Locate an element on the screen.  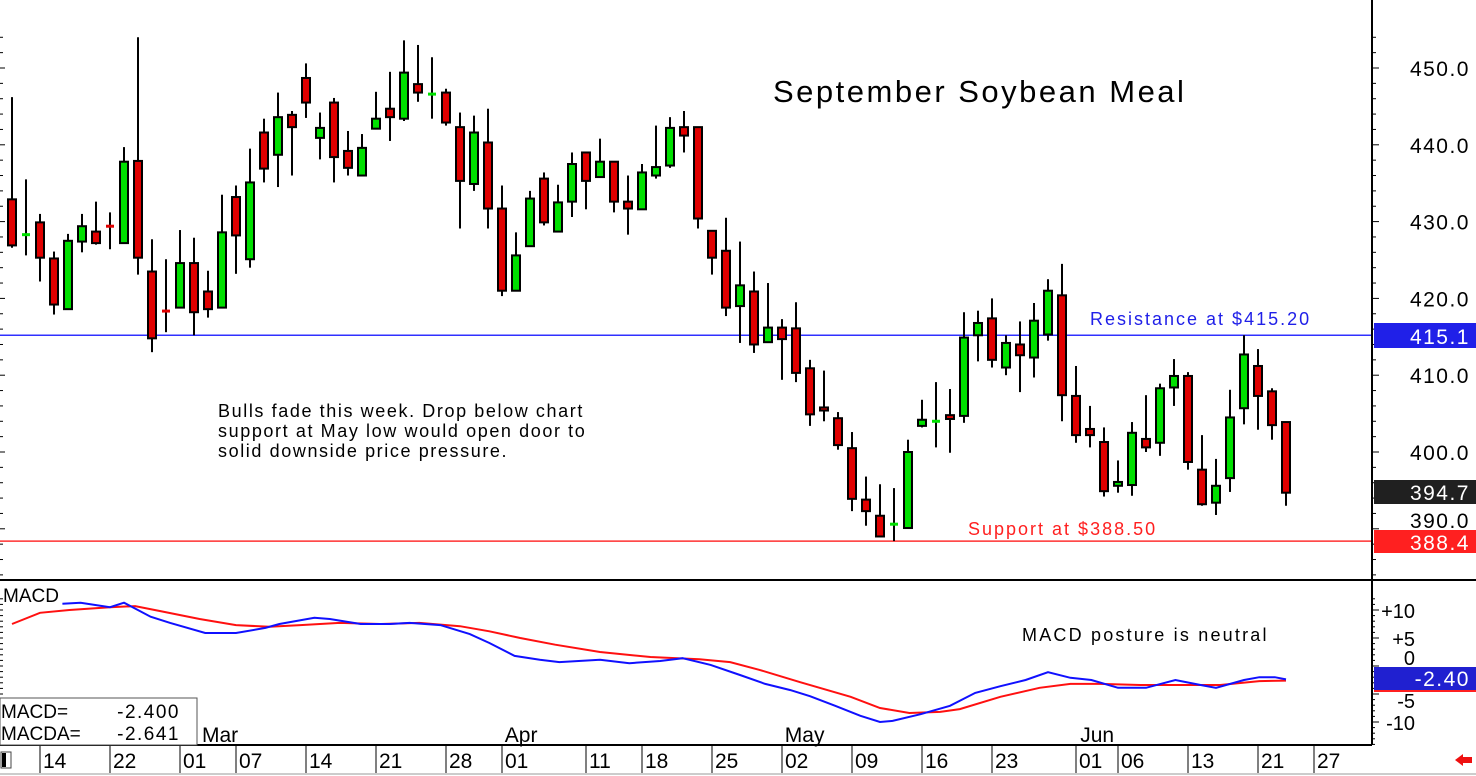
x-tick-label: 11 is located at coordinates (600, 761).